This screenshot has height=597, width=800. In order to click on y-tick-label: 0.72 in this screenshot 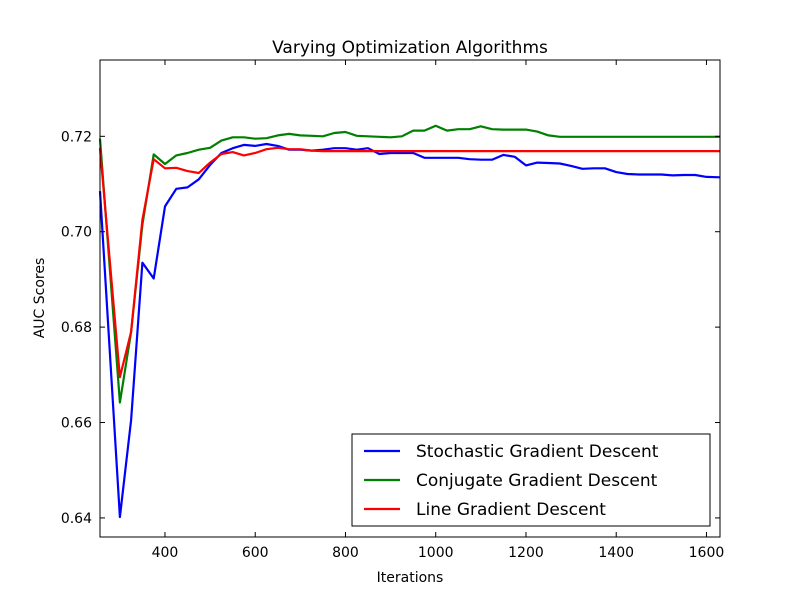, I will do `click(76, 137)`.